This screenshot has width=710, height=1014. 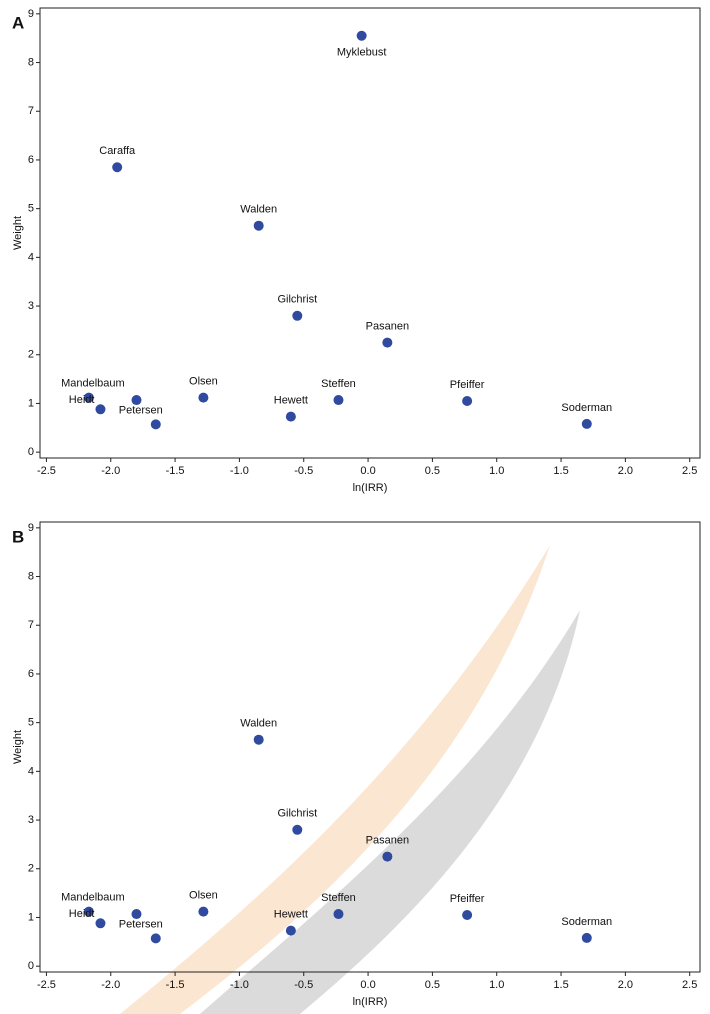 What do you see at coordinates (31, 723) in the screenshot?
I see `y-tick-label: 5` at bounding box center [31, 723].